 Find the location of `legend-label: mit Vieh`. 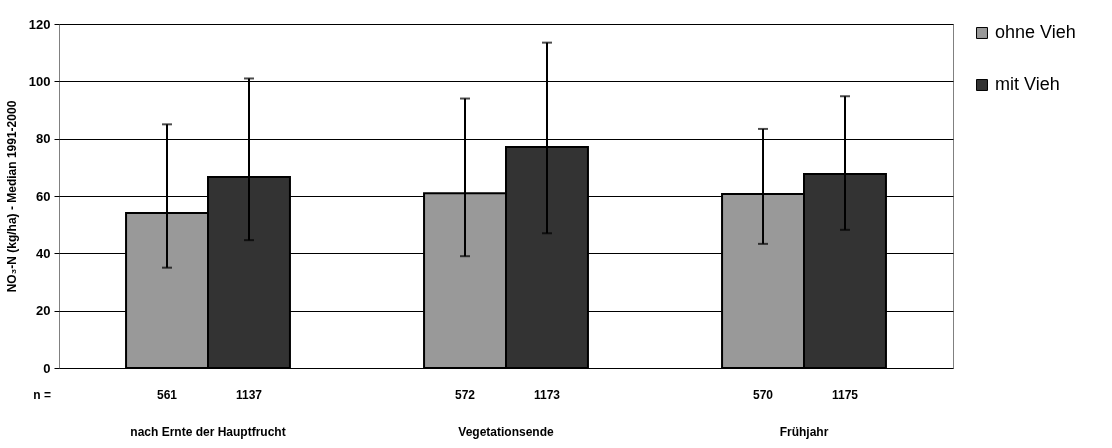

legend-label: mit Vieh is located at coordinates (1027, 84).